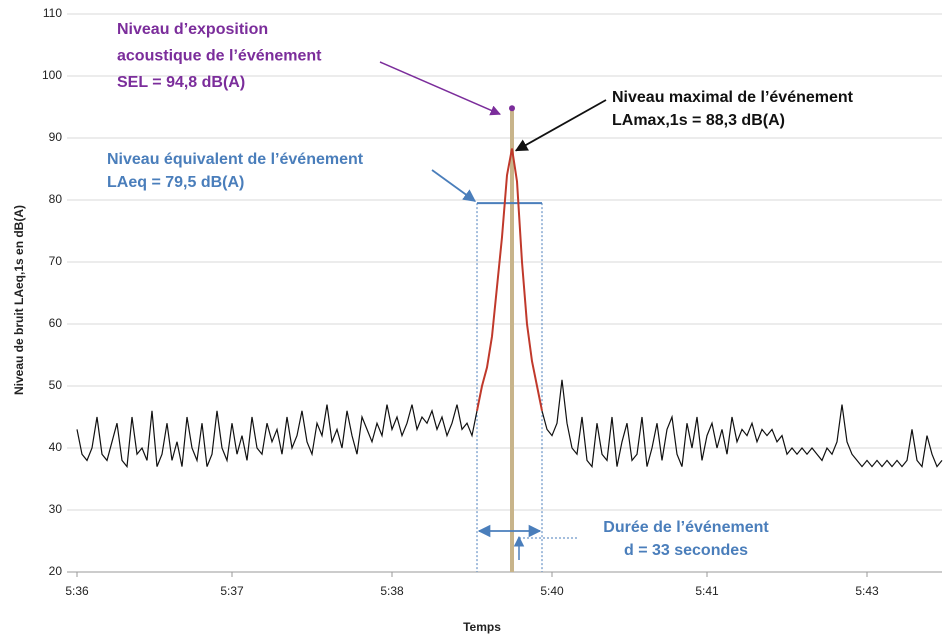 This screenshot has width=944, height=637. I want to click on y-tick-label: 110, so click(52, 13).